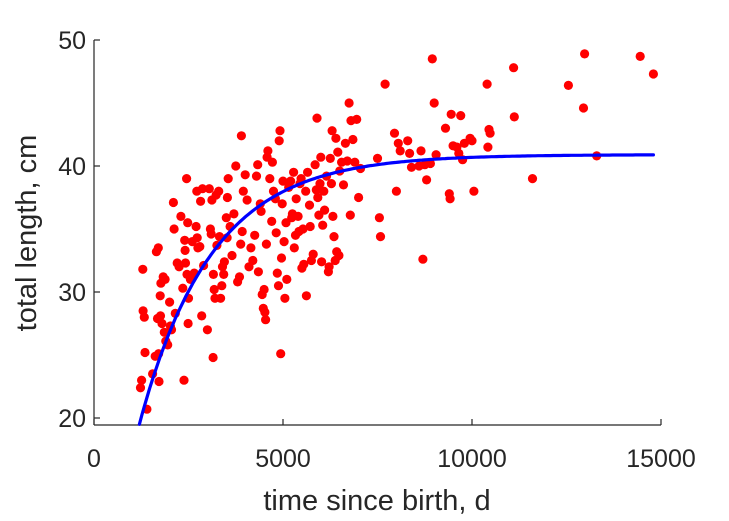  What do you see at coordinates (376, 501) in the screenshot?
I see `x-axis-label: time since birth, d` at bounding box center [376, 501].